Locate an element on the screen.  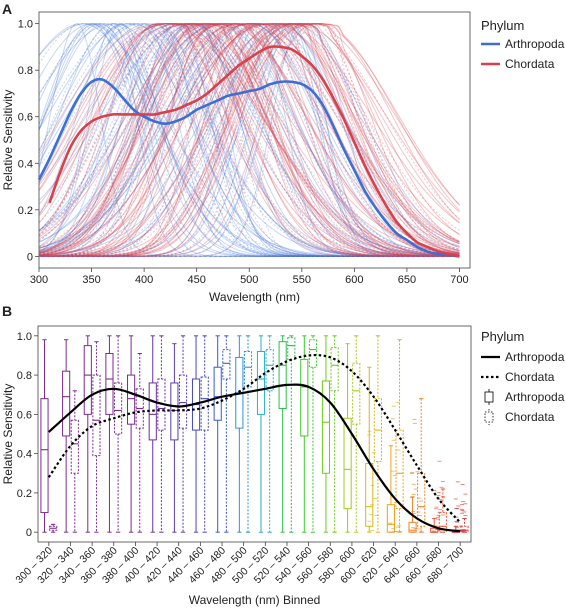
panel-a-x-tick-label: 650 is located at coordinates (407, 280).